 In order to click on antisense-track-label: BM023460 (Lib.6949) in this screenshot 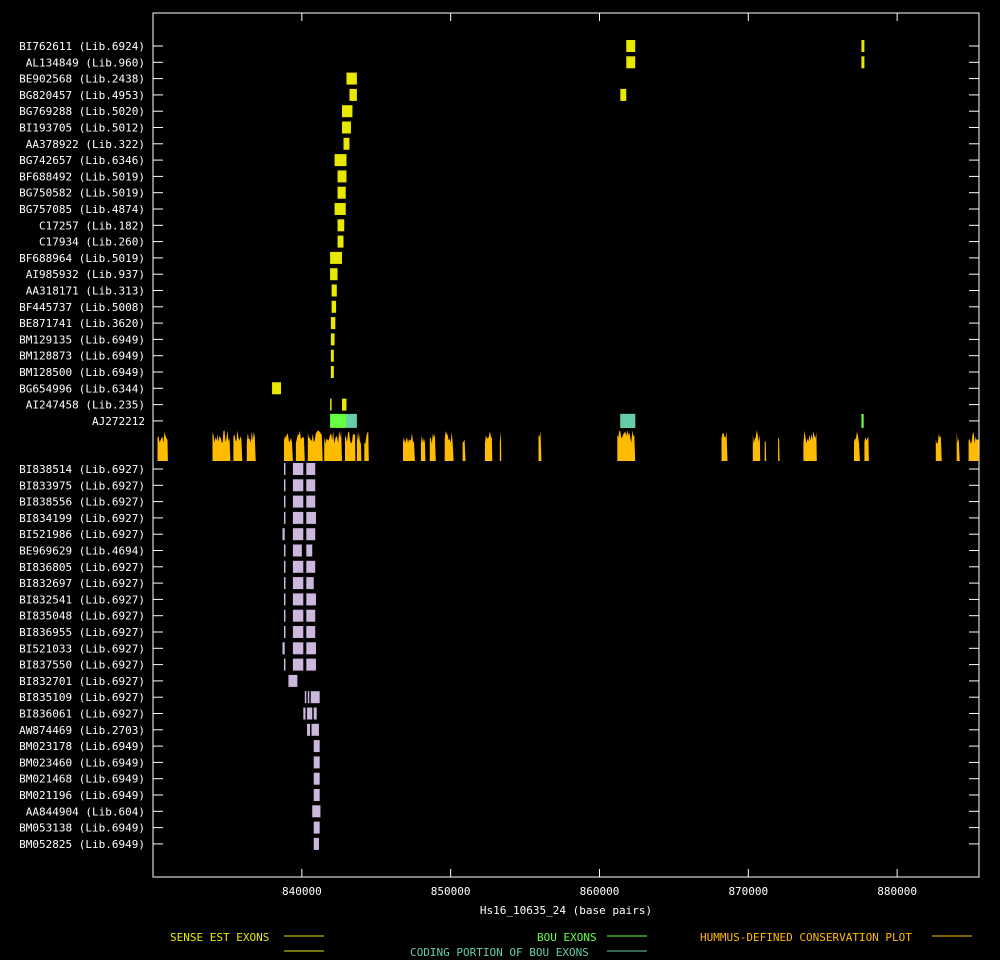, I will do `click(82, 762)`.